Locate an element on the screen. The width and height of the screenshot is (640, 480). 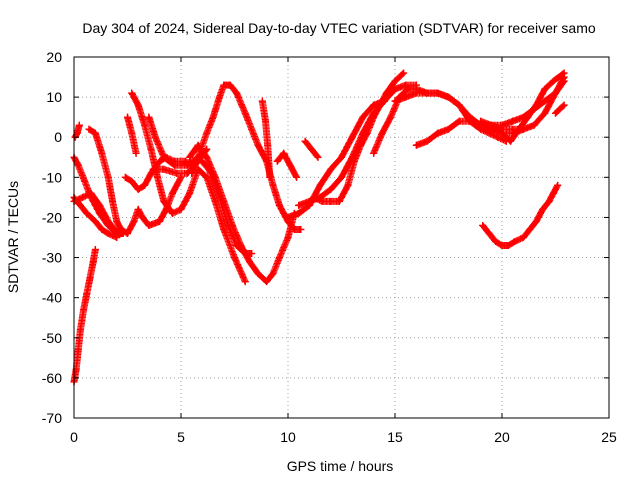
x-tick-label: 5 is located at coordinates (181, 437).